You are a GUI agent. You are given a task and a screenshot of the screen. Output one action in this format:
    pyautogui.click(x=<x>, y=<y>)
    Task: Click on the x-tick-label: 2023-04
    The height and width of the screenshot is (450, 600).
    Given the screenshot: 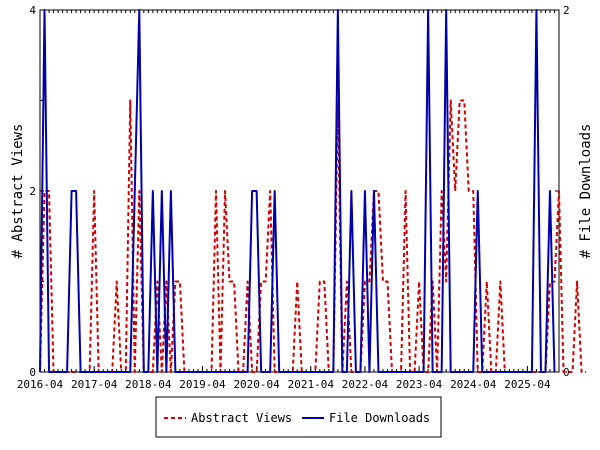 What is the action you would take?
    pyautogui.click(x=419, y=384)
    